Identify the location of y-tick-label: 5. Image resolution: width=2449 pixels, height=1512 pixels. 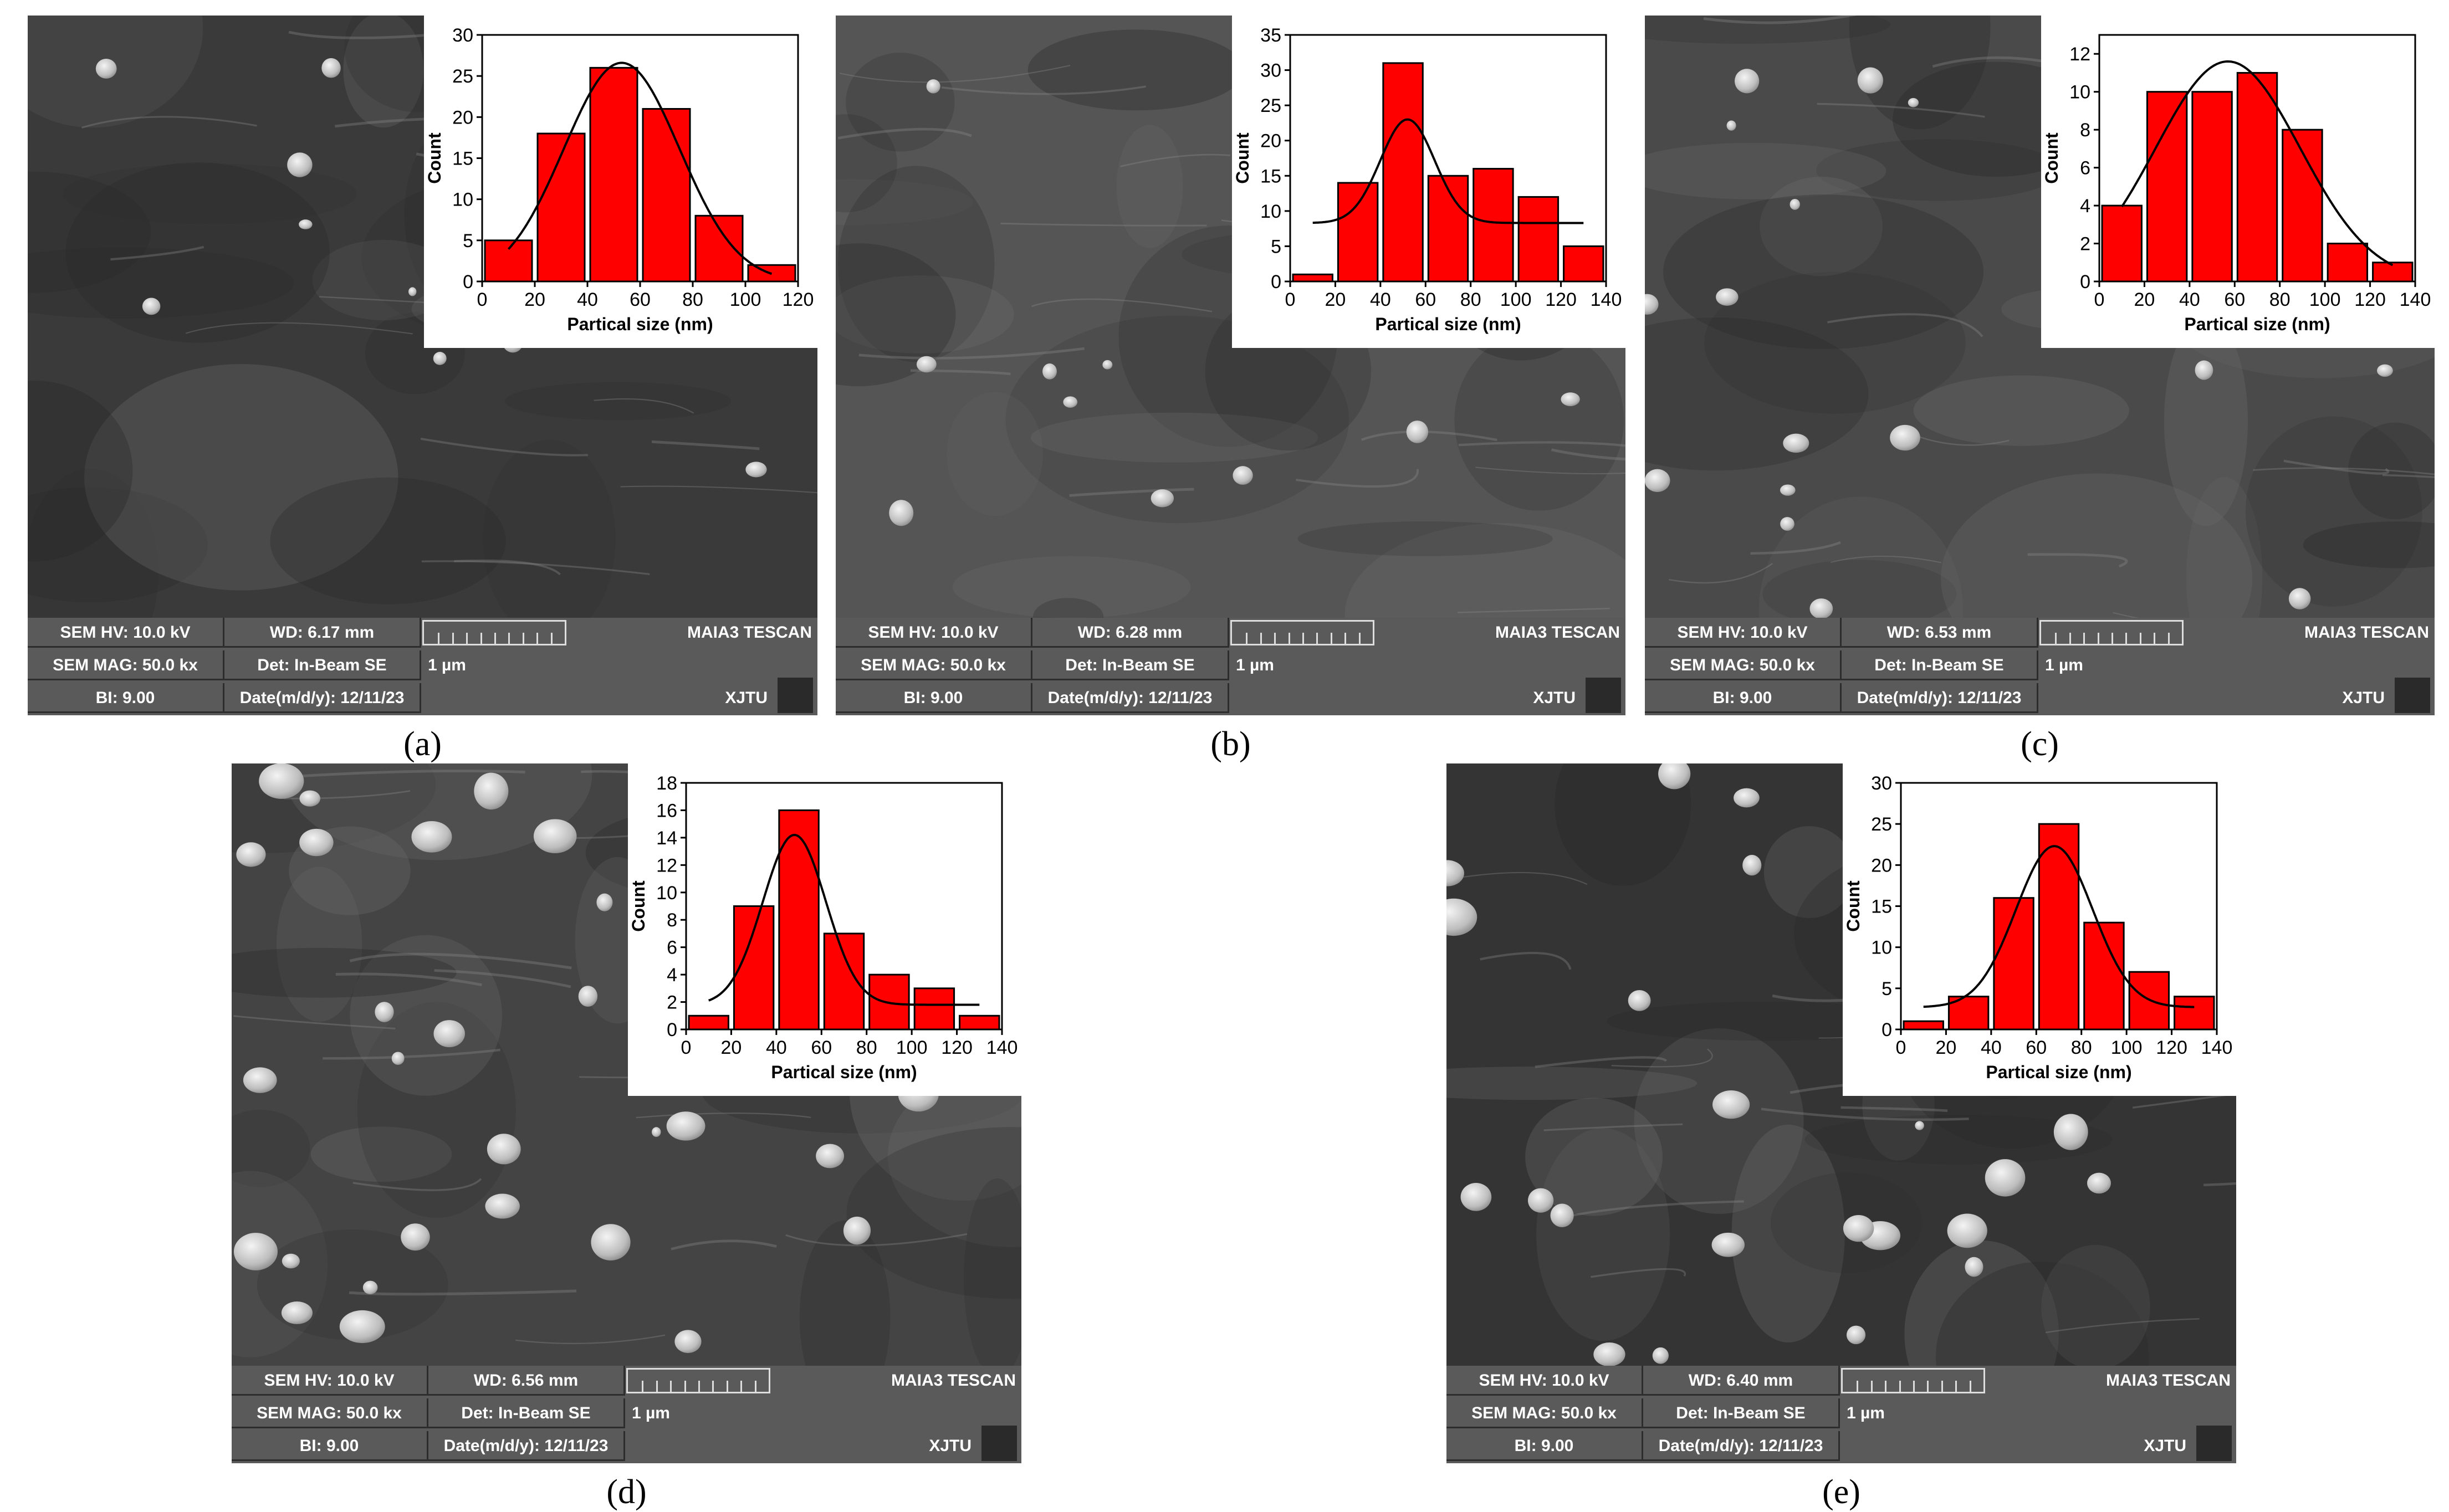
(468, 241).